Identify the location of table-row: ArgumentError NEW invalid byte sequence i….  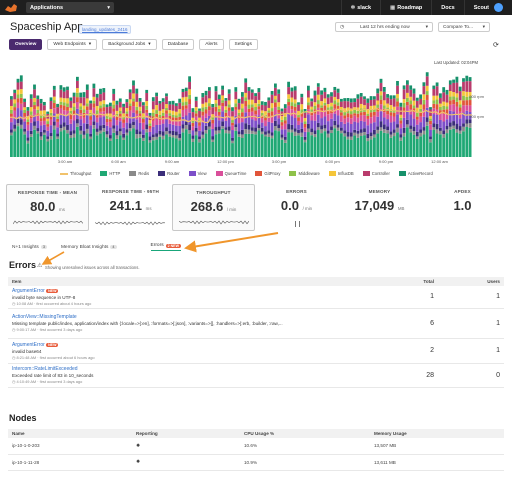
(256, 297).